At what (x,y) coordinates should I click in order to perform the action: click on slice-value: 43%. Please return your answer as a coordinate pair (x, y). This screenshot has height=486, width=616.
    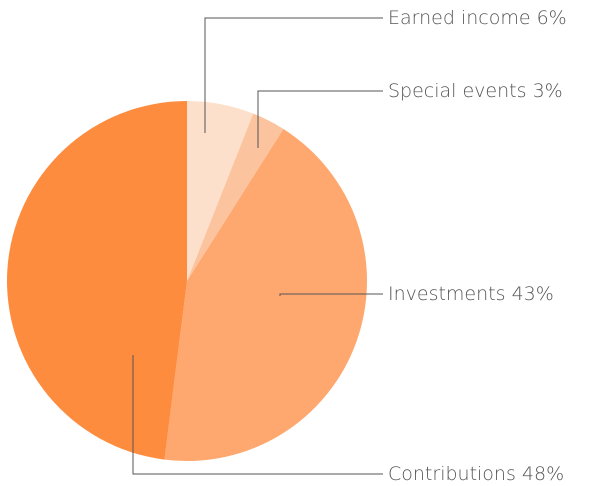
    Looking at the image, I should click on (533, 294).